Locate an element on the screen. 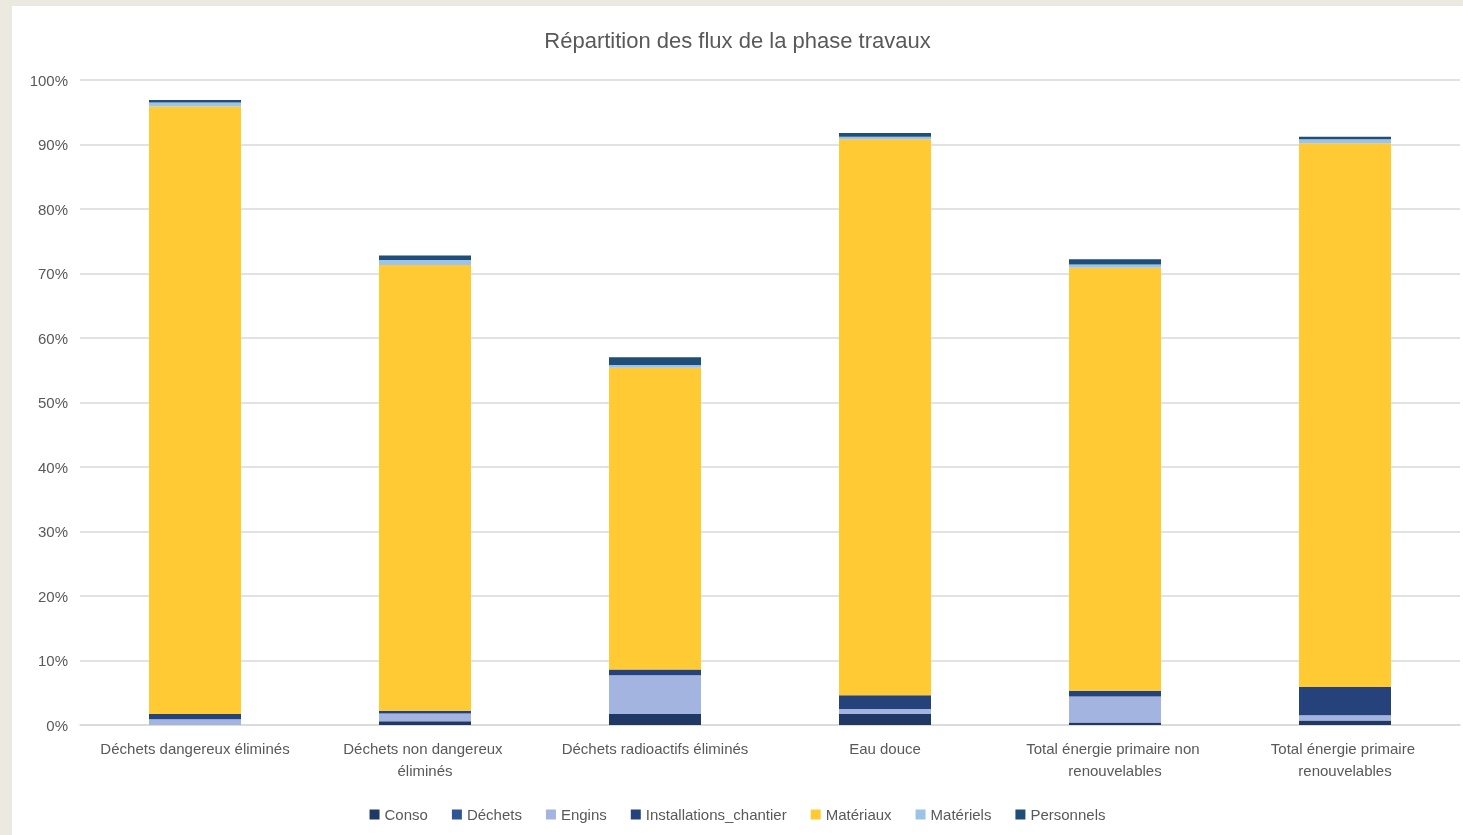  legend-label: Personnels is located at coordinates (1068, 814).